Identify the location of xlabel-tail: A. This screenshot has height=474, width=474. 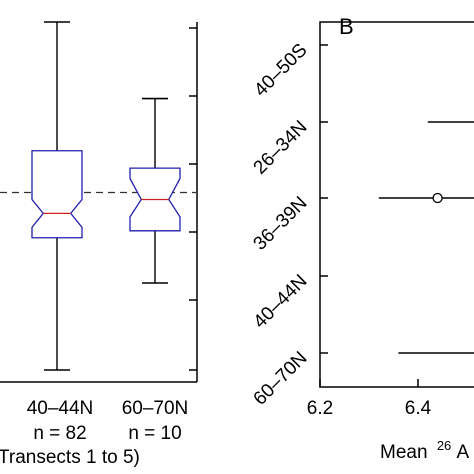
(463, 452).